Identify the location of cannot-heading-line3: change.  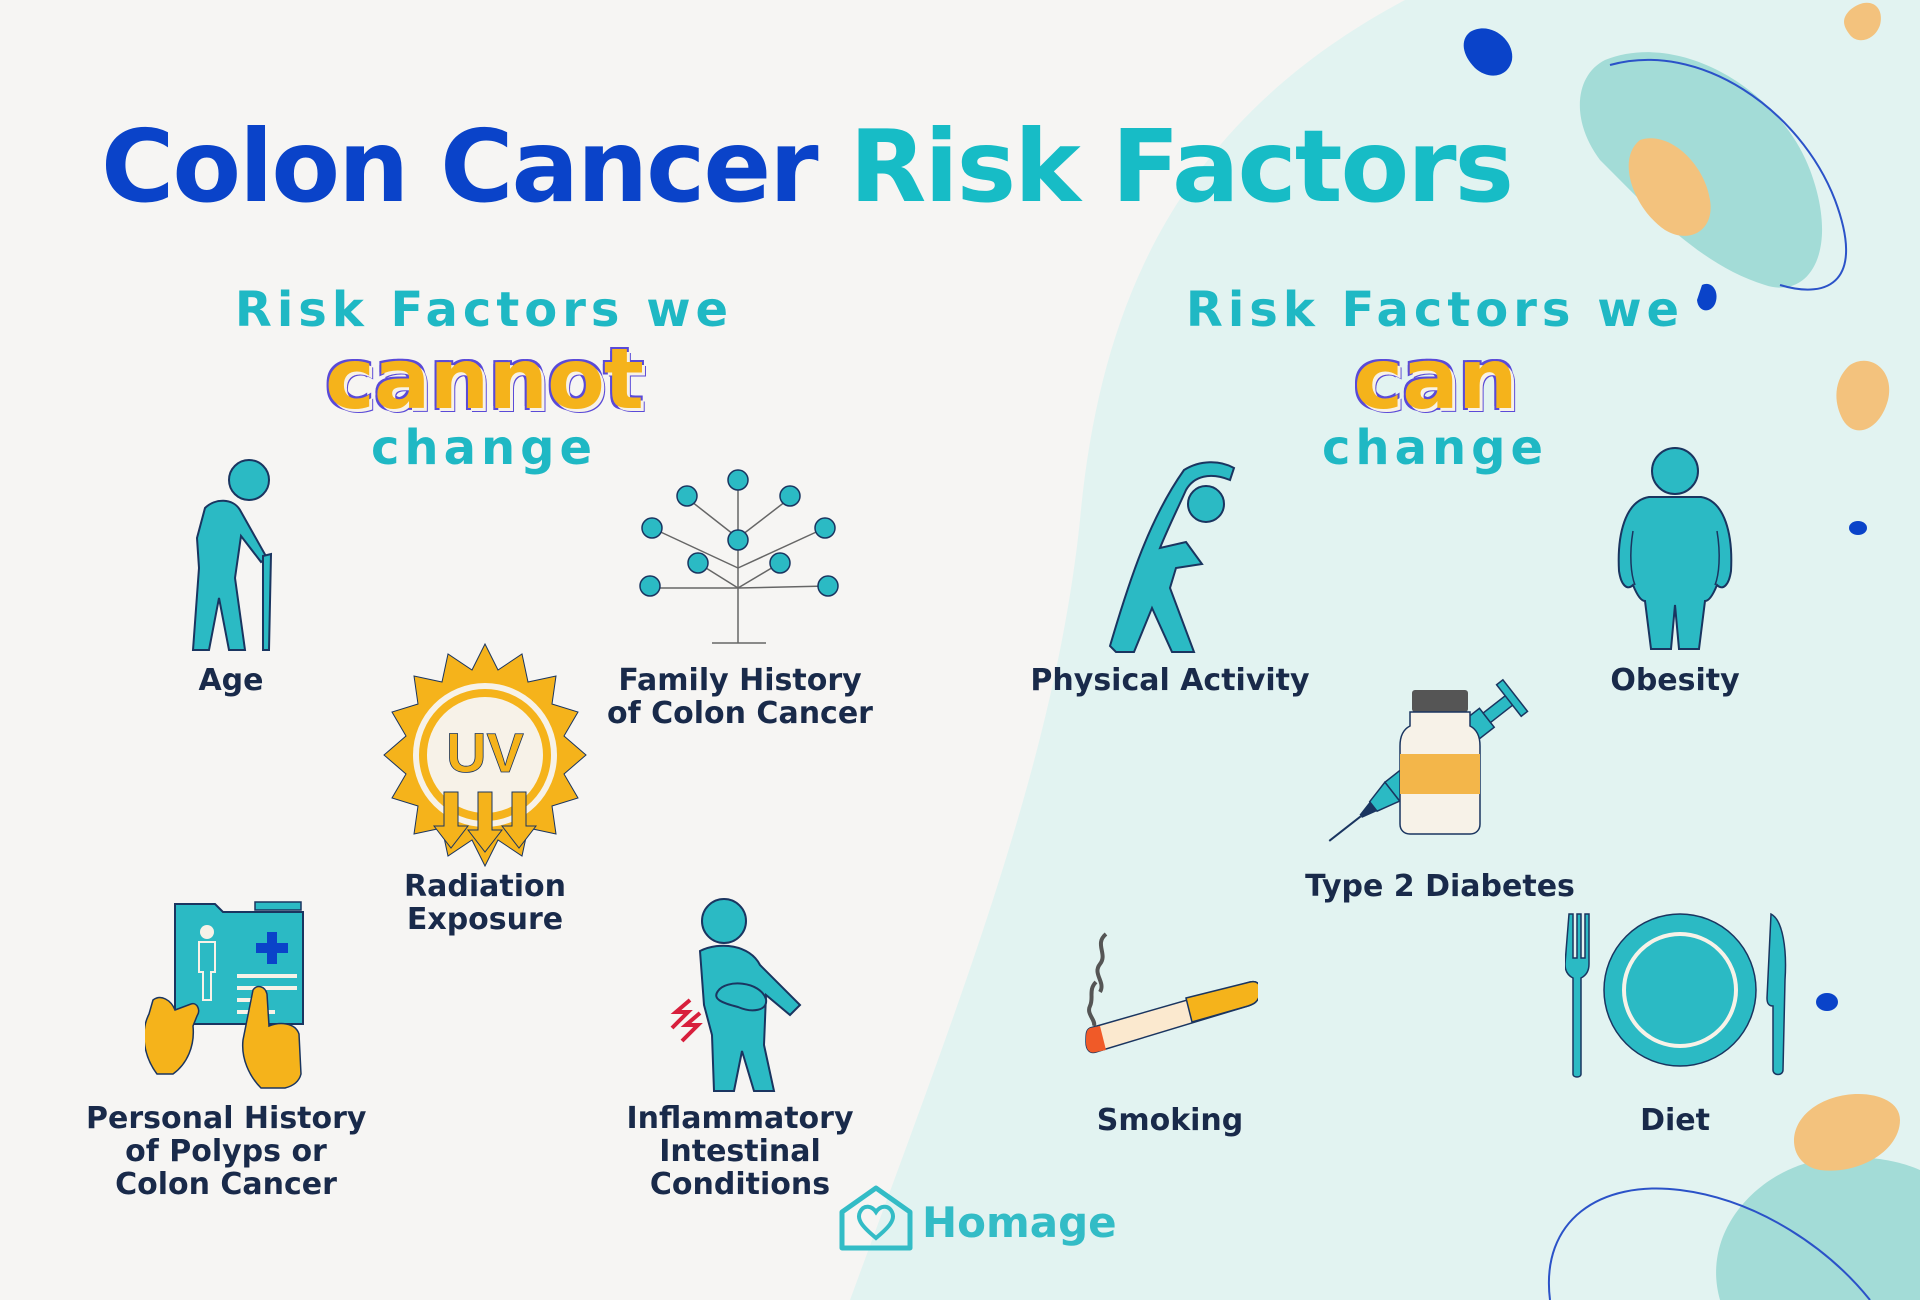
(484, 448).